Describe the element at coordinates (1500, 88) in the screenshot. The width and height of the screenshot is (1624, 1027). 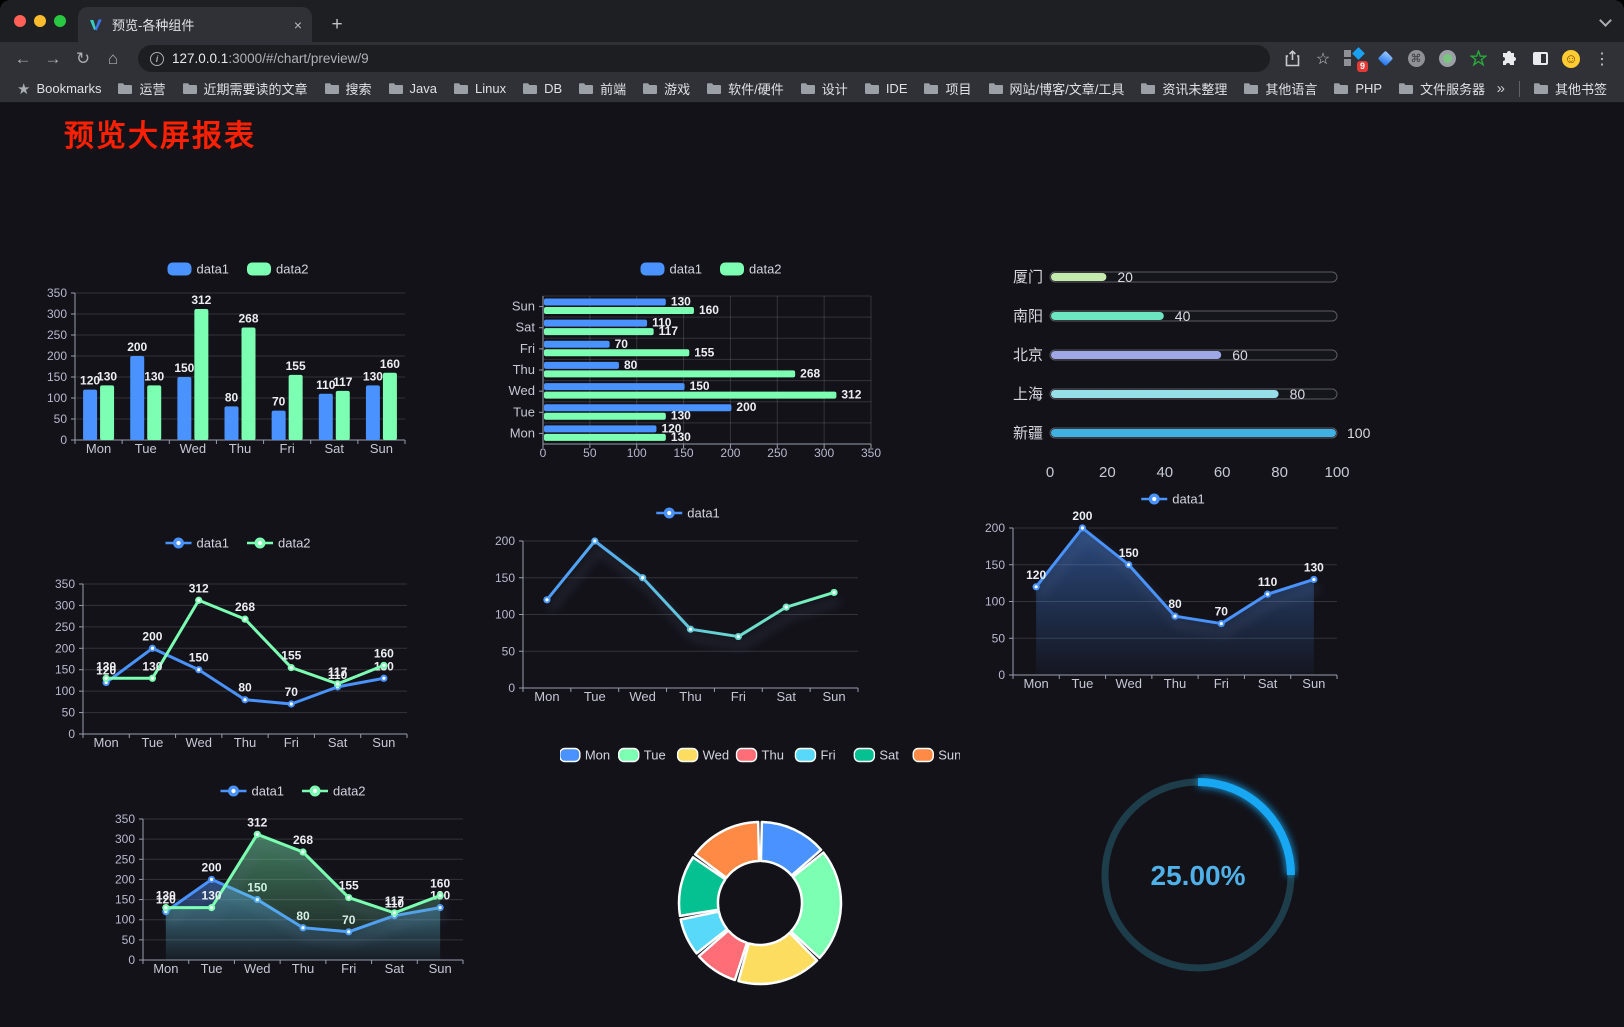
I see `bookmarks-overflow-chevron: »` at that location.